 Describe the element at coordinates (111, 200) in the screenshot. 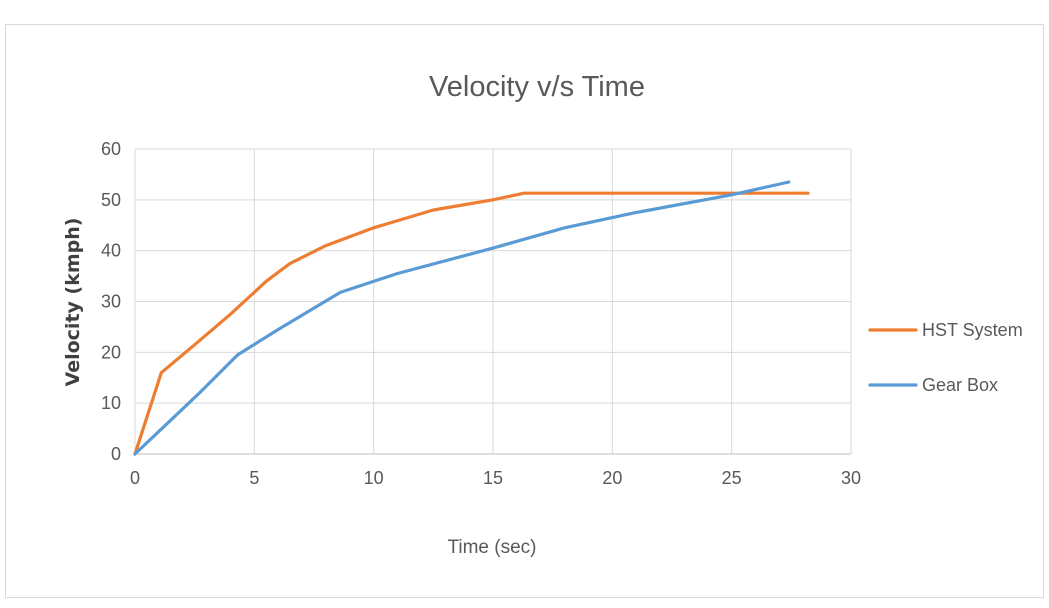

I see `y-tick-label: 50` at that location.